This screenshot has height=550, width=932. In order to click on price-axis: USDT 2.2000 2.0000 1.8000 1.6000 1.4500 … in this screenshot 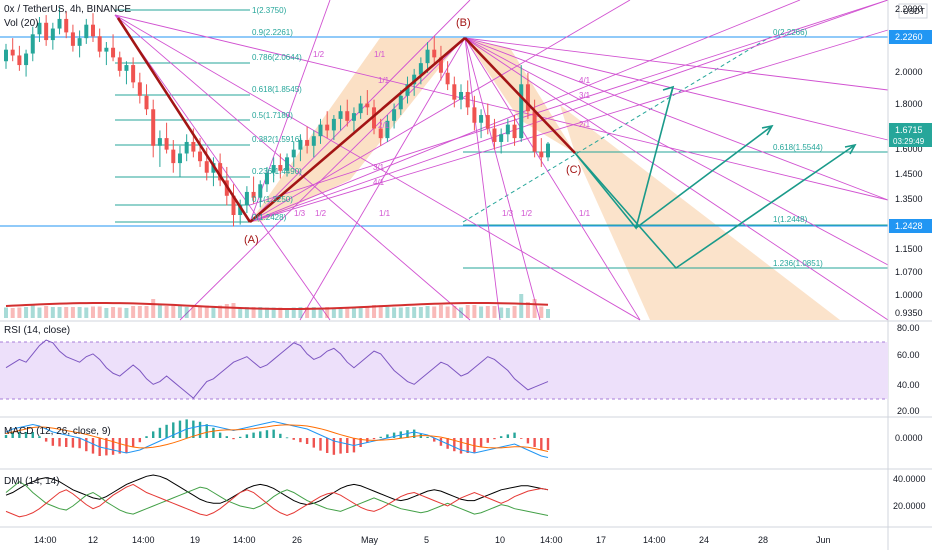, I will do `click(910, 257)`.